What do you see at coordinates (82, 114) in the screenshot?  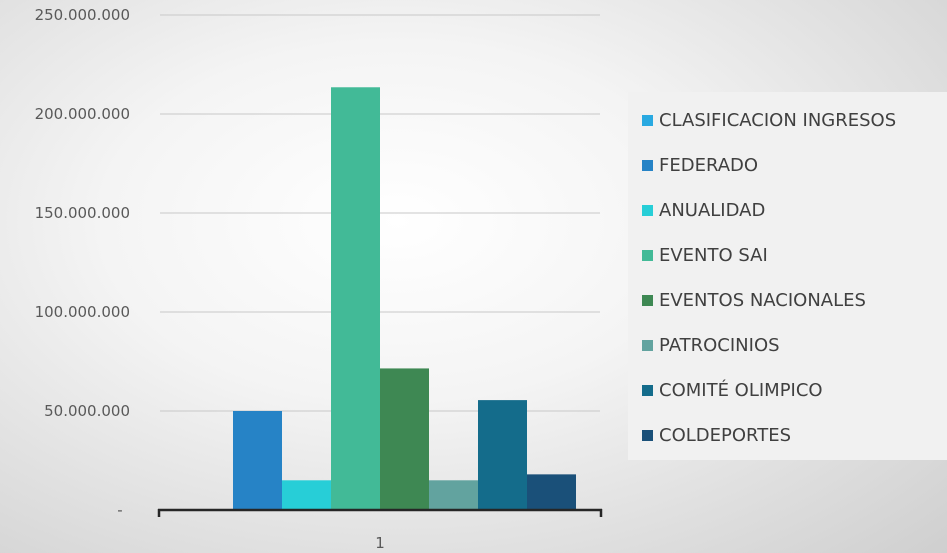 I see `y-tick-label: 200.000.000` at bounding box center [82, 114].